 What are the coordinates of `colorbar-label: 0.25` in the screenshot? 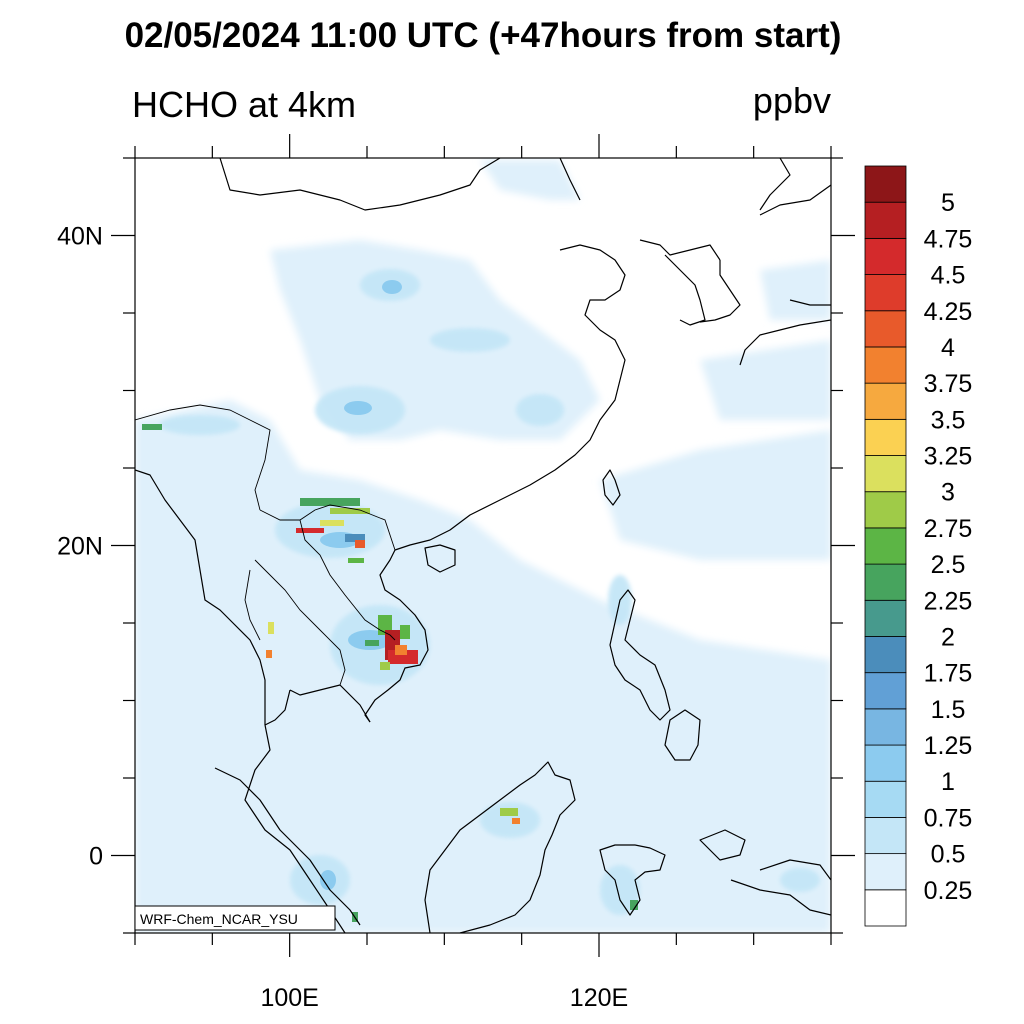 It's located at (948, 891).